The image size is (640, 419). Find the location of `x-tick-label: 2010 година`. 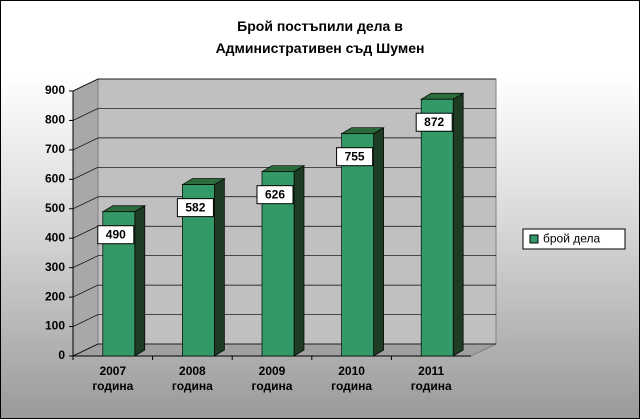

x-tick-label: 2010 година is located at coordinates (352, 378).